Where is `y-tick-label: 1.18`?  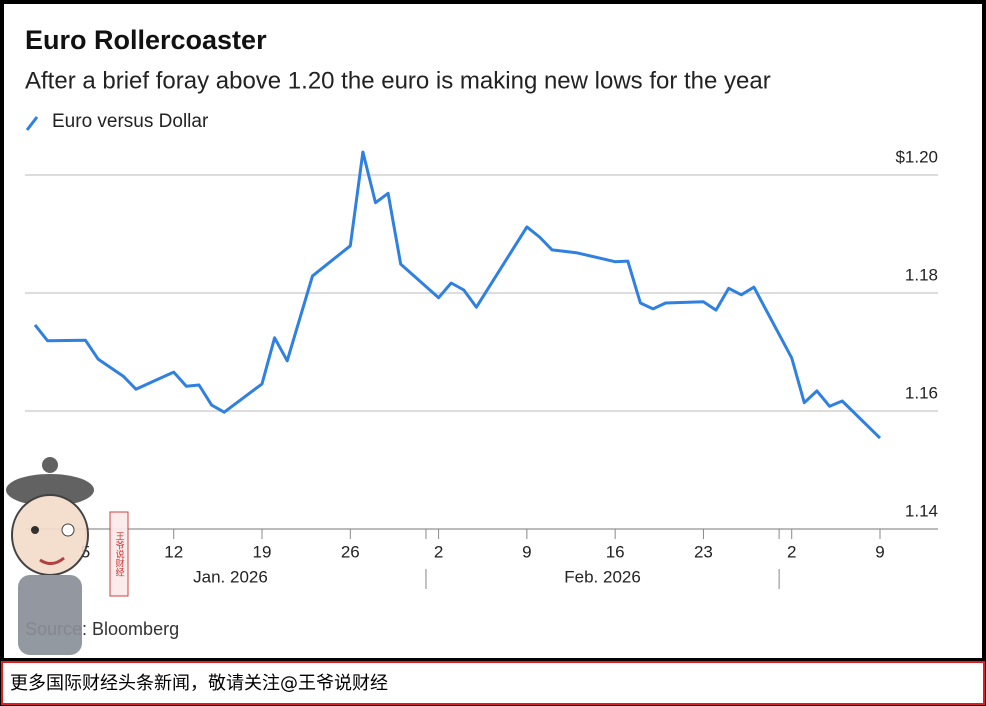 y-tick-label: 1.18 is located at coordinates (921, 274).